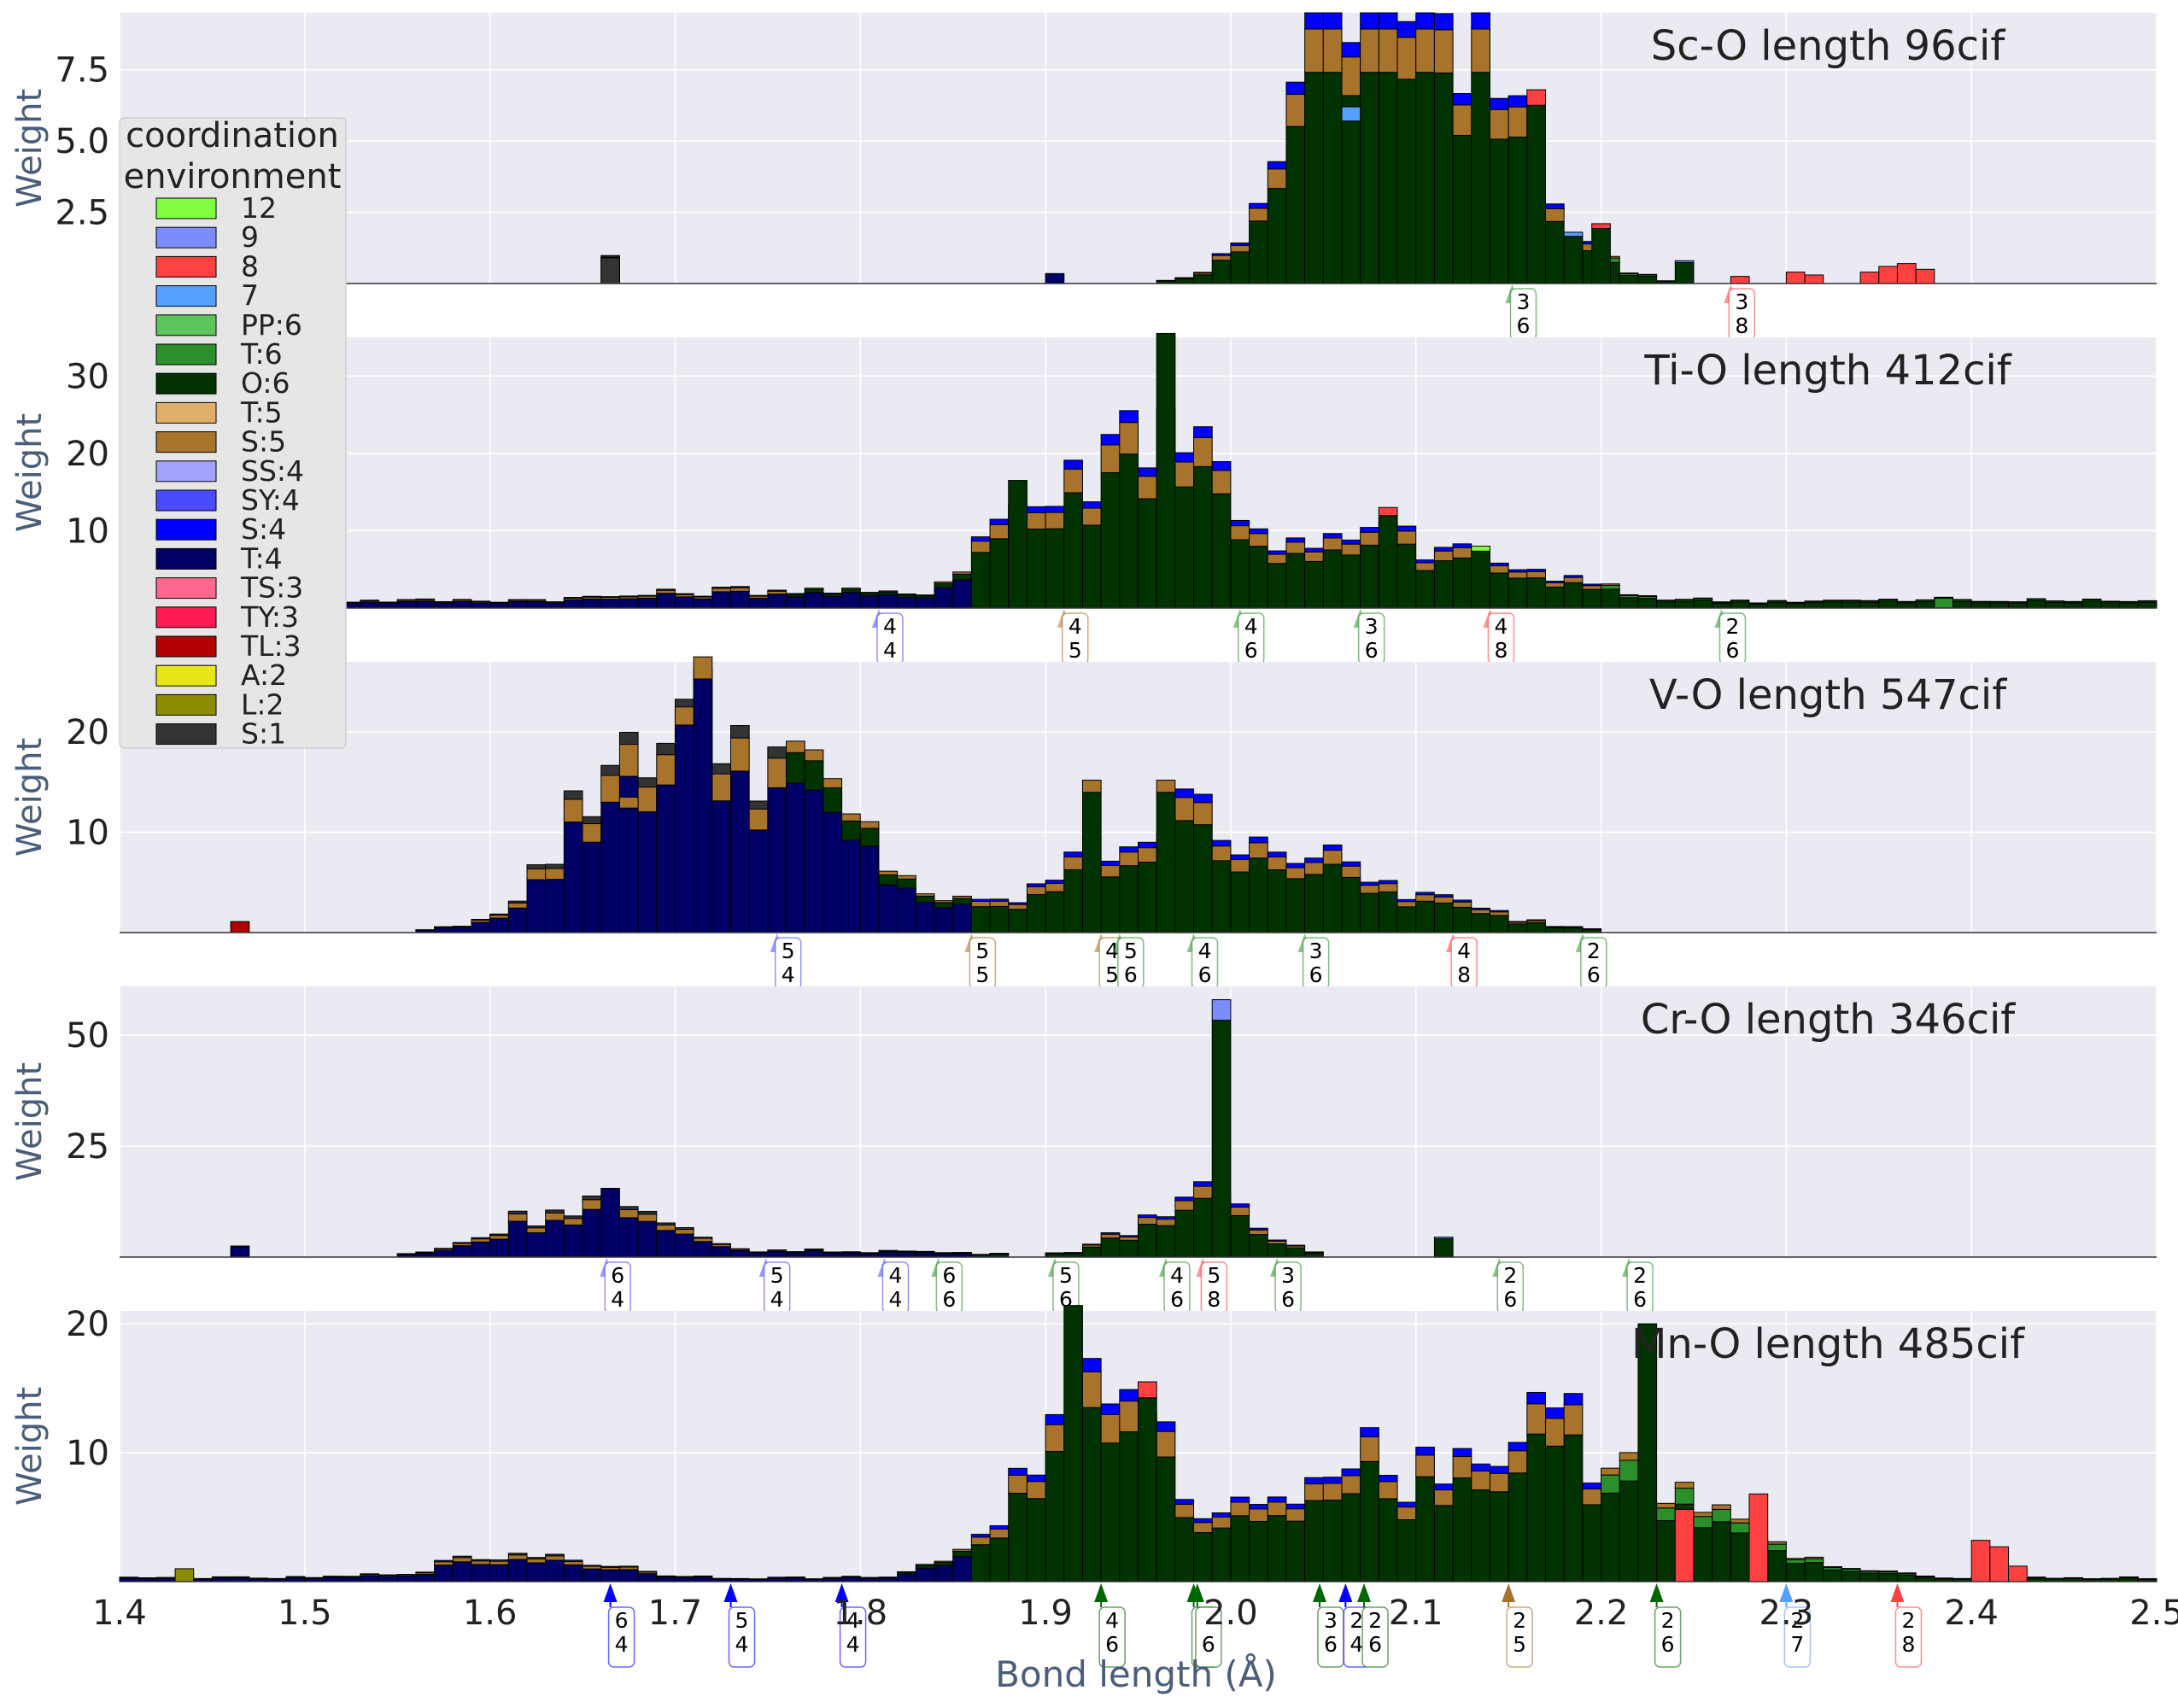  I want to click on legend-label: PP:6, so click(271, 325).